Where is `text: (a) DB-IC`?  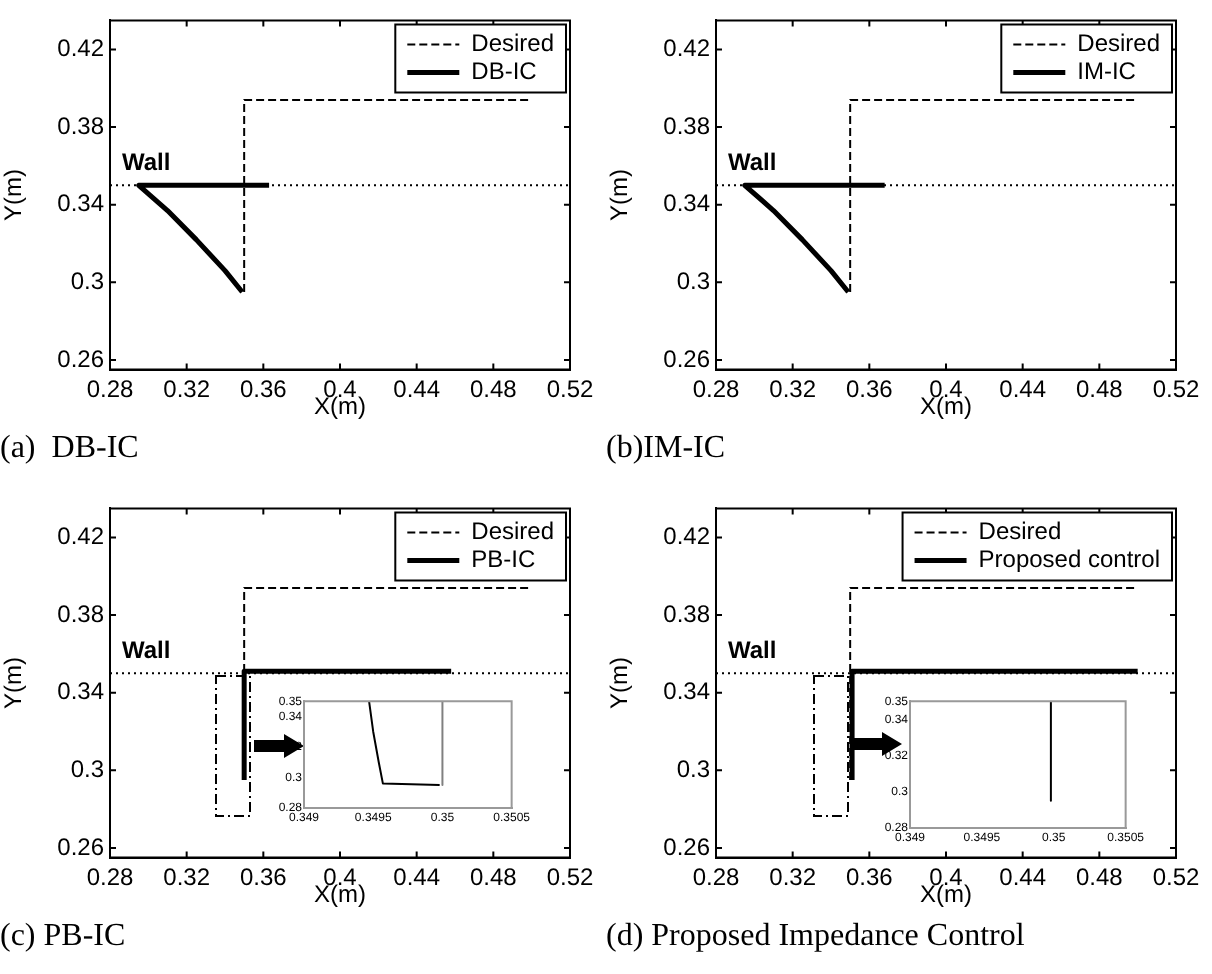
text: (a) DB-IC is located at coordinates (69, 448).